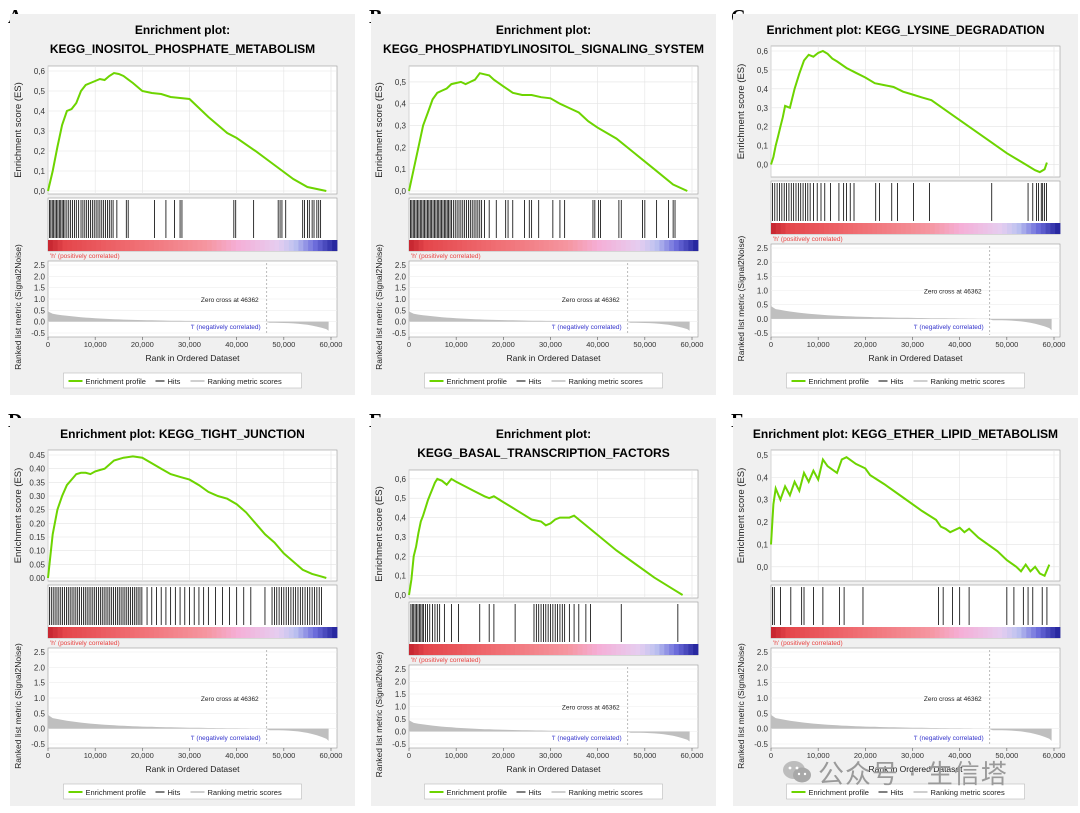 The image size is (1080, 813). Describe the element at coordinates (182, 434) in the screenshot. I see `chart-title: Enrichment plot: KEGG_TIGHT_JUNCTION` at that location.